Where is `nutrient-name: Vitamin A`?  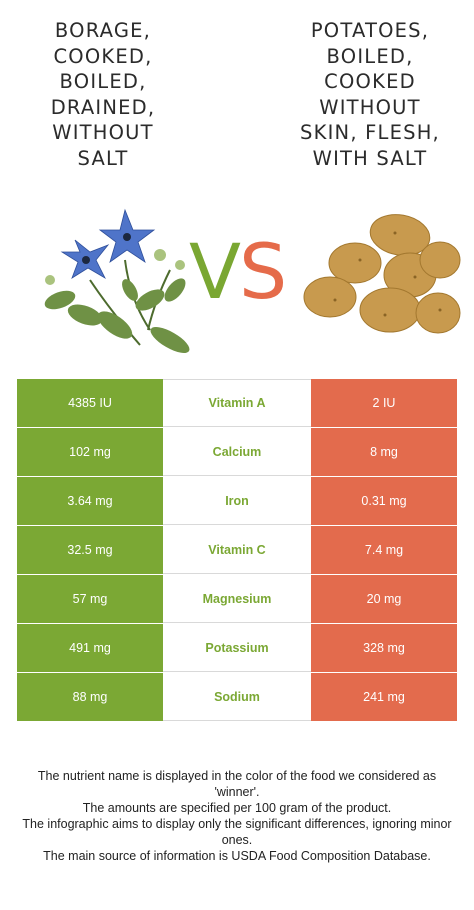
nutrient-name: Vitamin A is located at coordinates (237, 403).